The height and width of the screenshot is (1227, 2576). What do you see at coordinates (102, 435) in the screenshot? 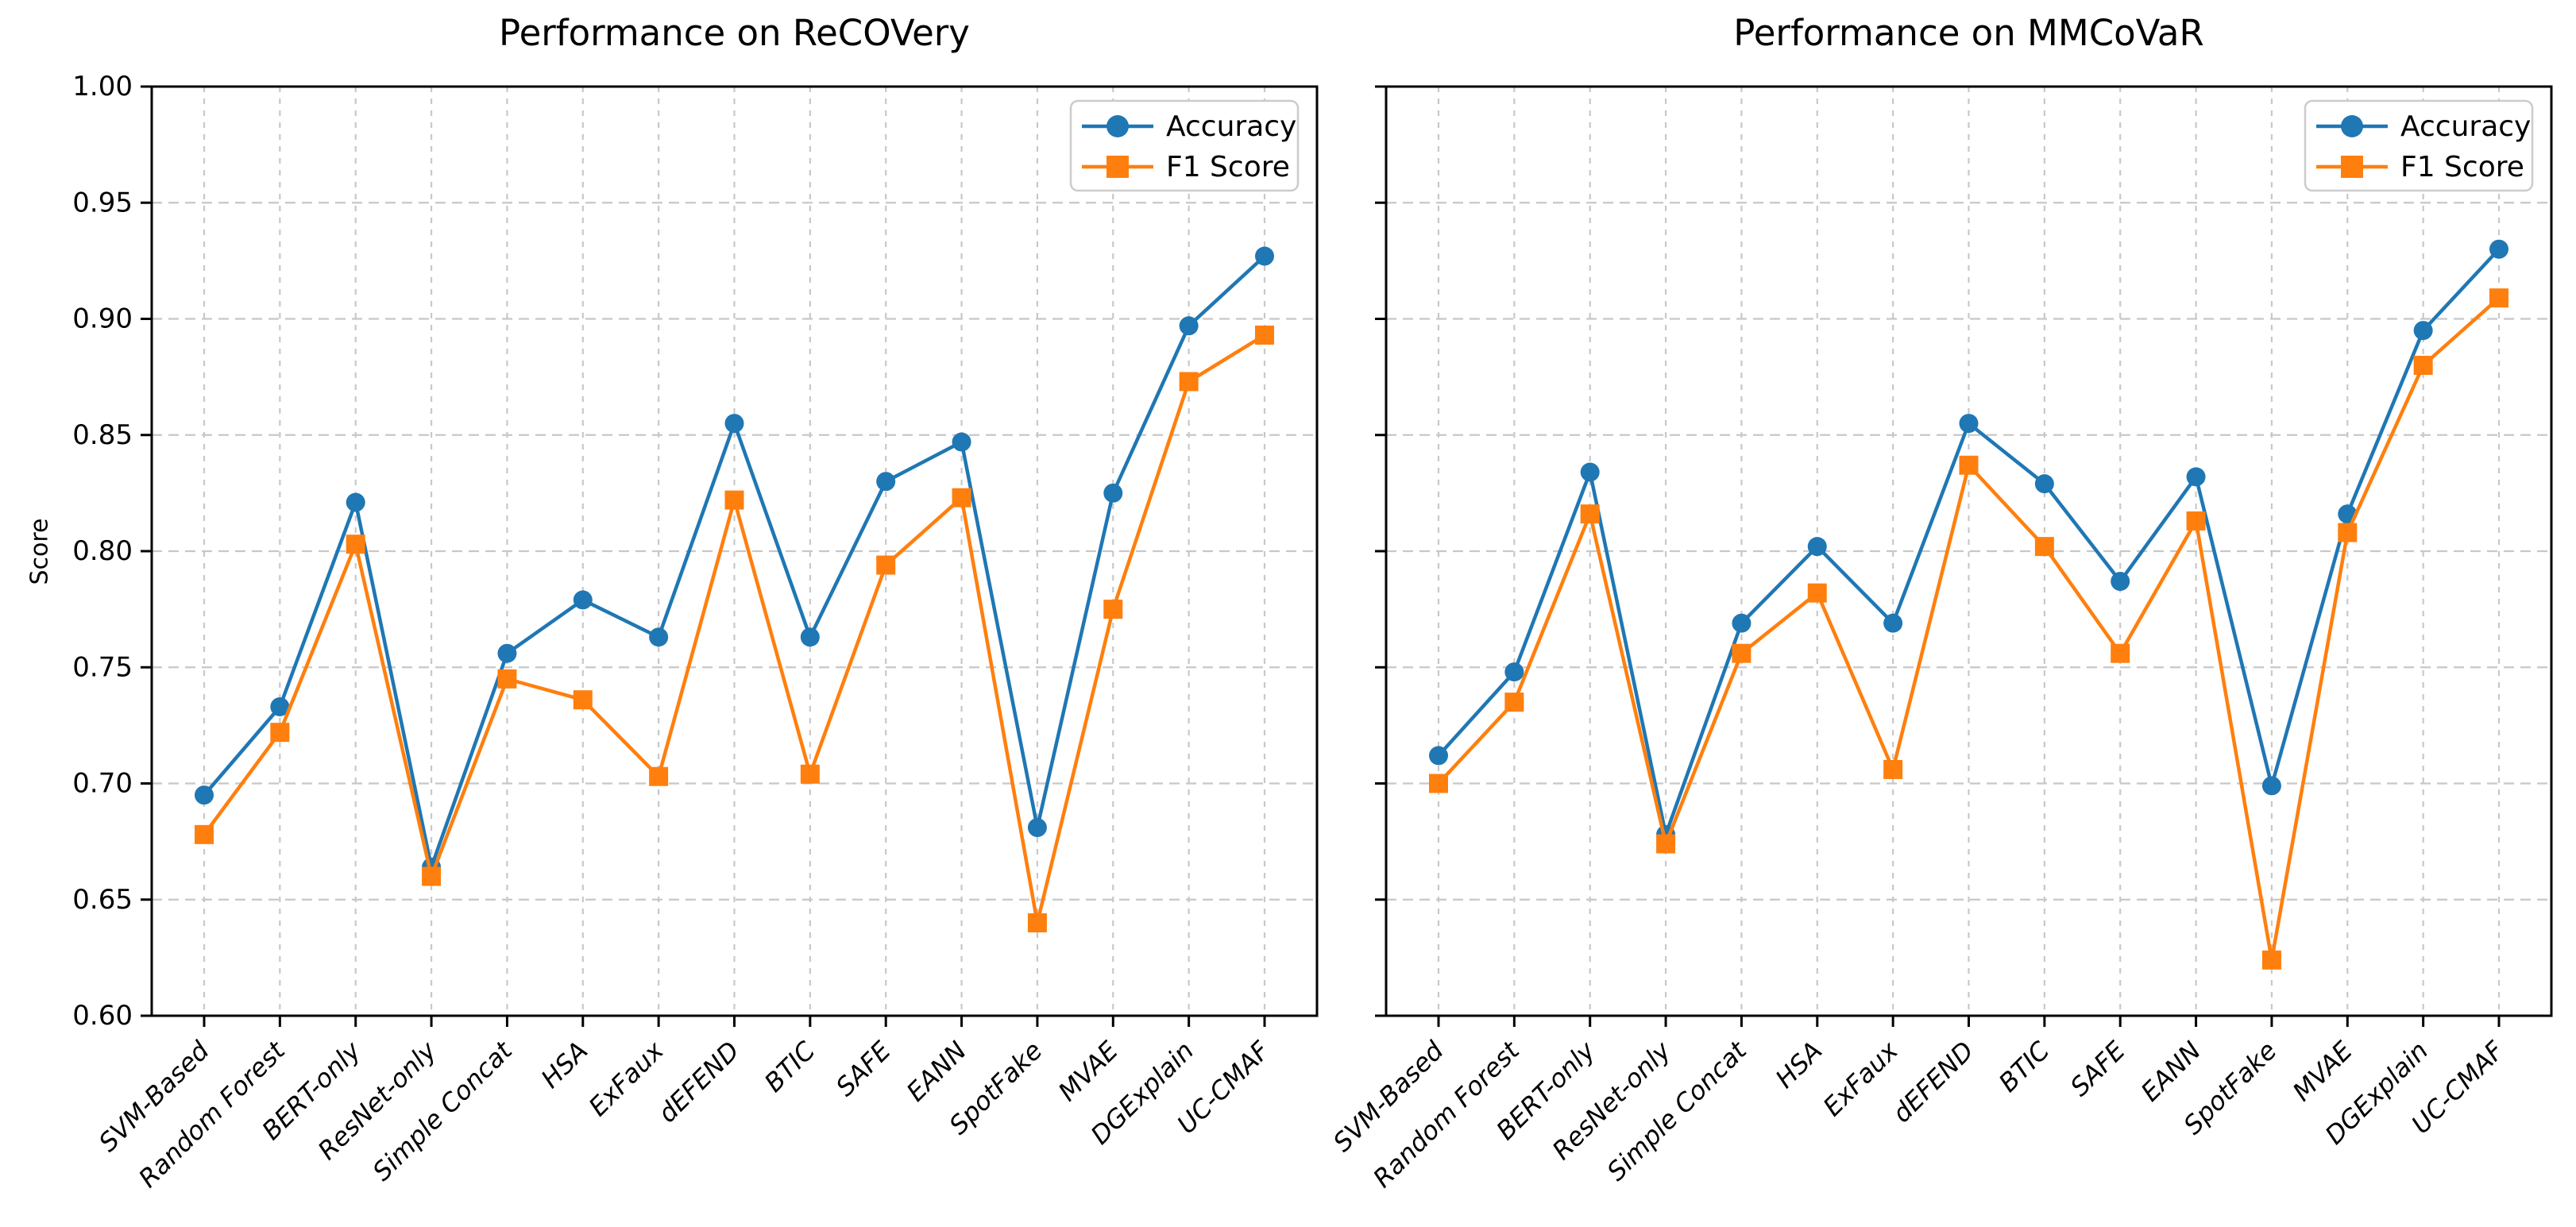
I see `y-tick-label: 0.85` at bounding box center [102, 435].